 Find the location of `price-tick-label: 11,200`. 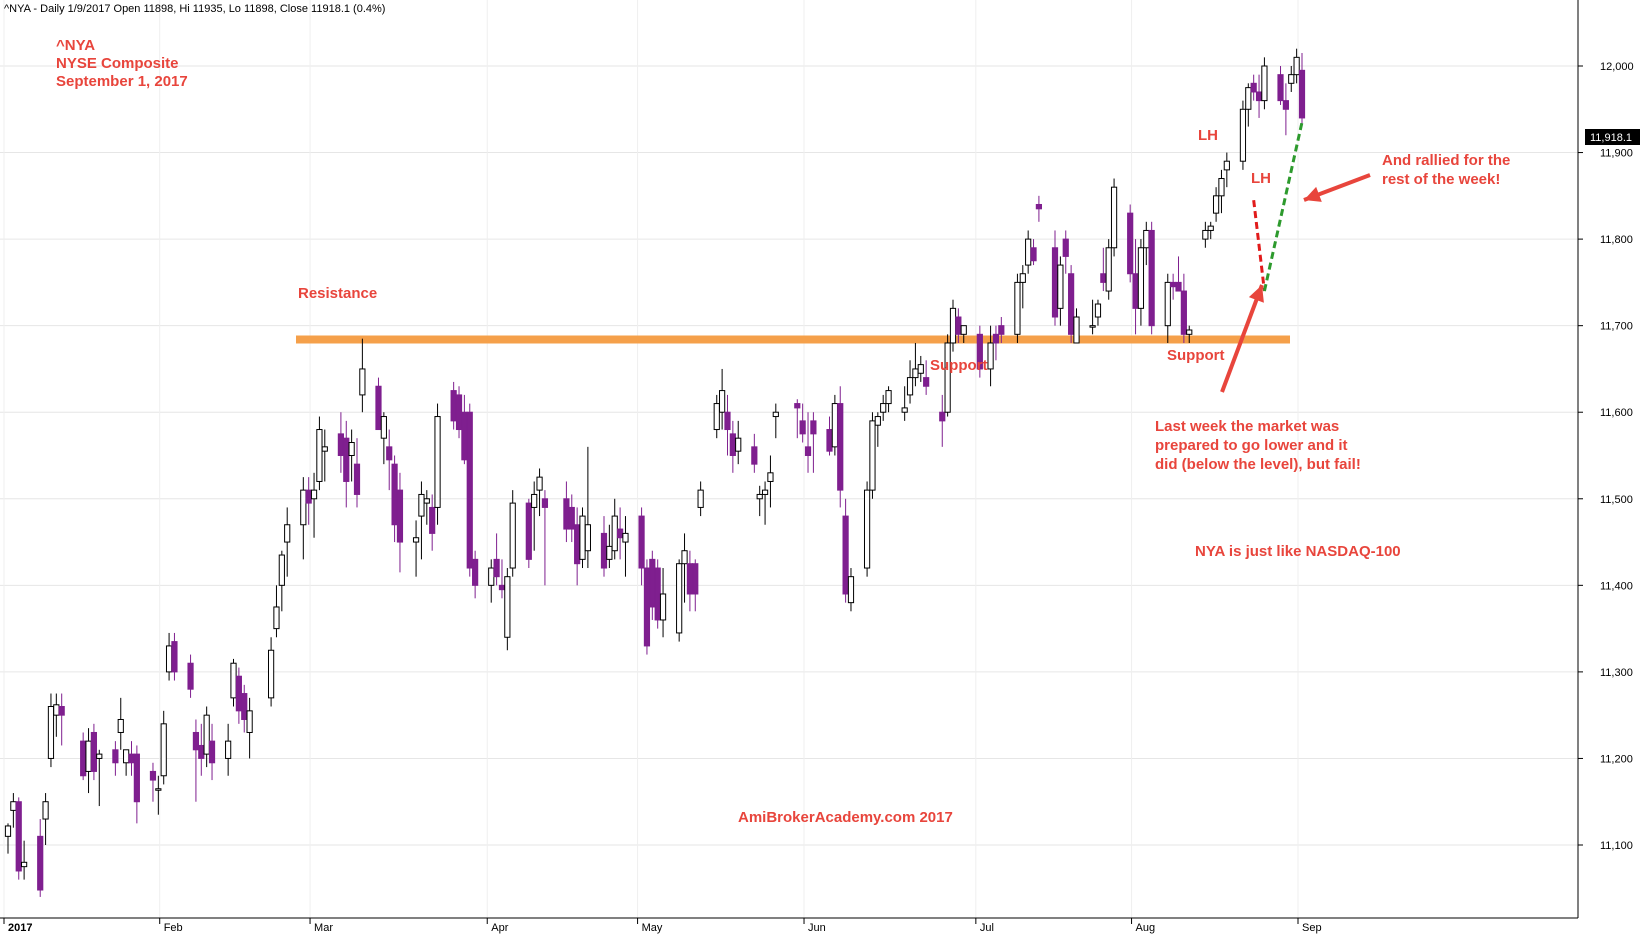

price-tick-label: 11,200 is located at coordinates (1616, 759).